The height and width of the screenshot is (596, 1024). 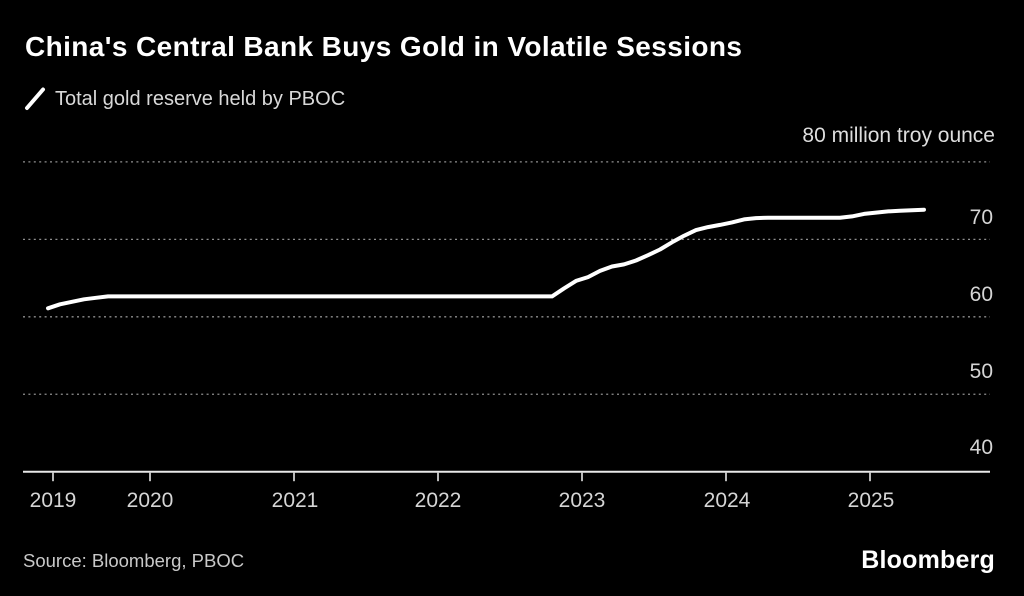 What do you see at coordinates (981, 217) in the screenshot?
I see `y-tick-label-70: 70` at bounding box center [981, 217].